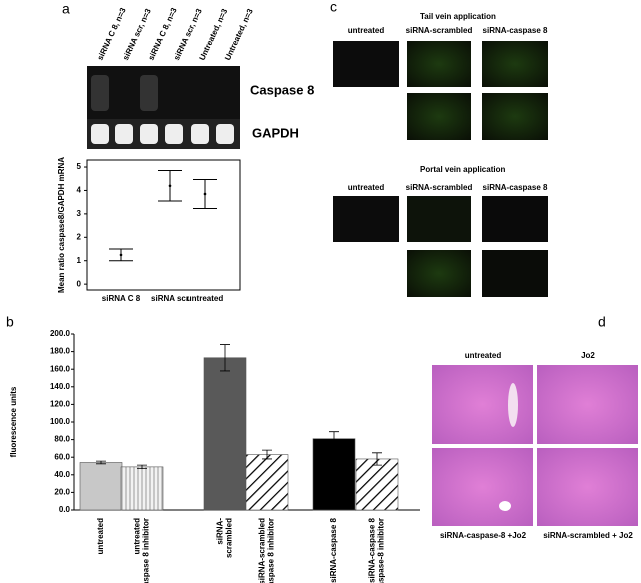  What do you see at coordinates (588, 355) in the screenshot?
I see `histology-label: Jo2` at bounding box center [588, 355].